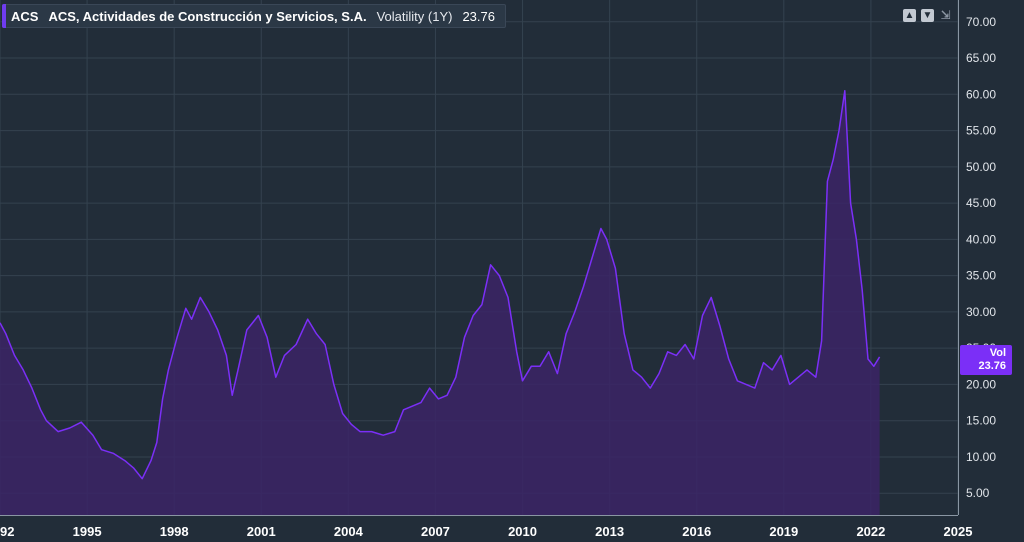 This screenshot has height=542, width=1024. I want to click on y-tick-label: 15.00, so click(981, 421).